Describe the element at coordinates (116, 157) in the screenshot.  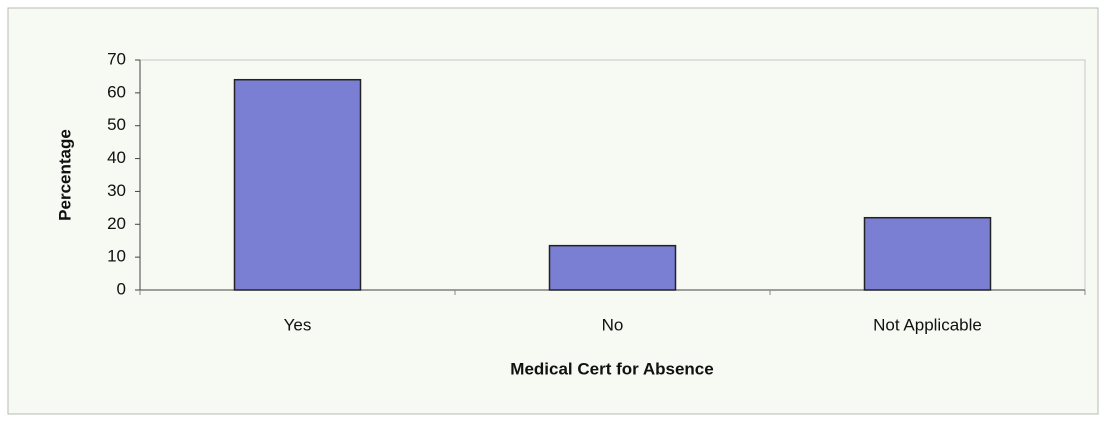
I see `y-tick-label: 40` at that location.